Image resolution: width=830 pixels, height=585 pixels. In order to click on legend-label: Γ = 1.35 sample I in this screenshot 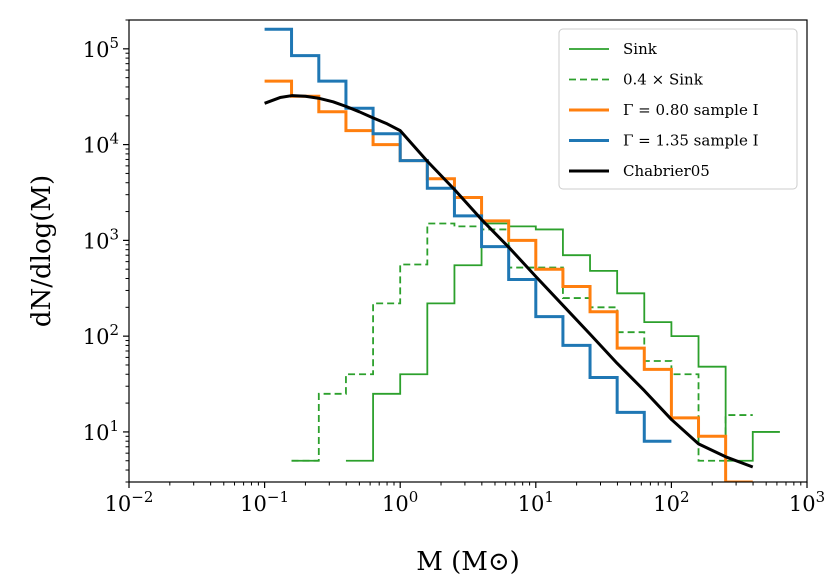, I will do `click(691, 141)`.